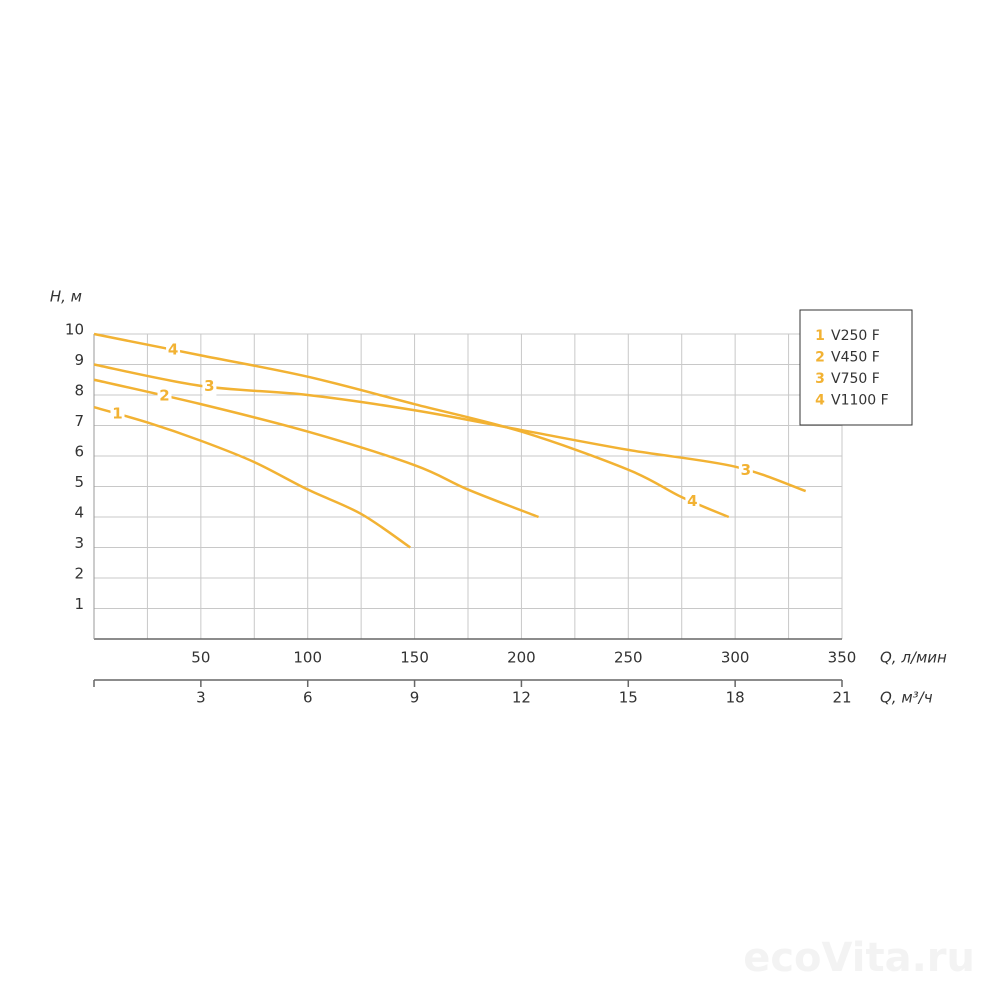 This screenshot has width=1000, height=1000. I want to click on curve-label: 1, so click(117, 413).